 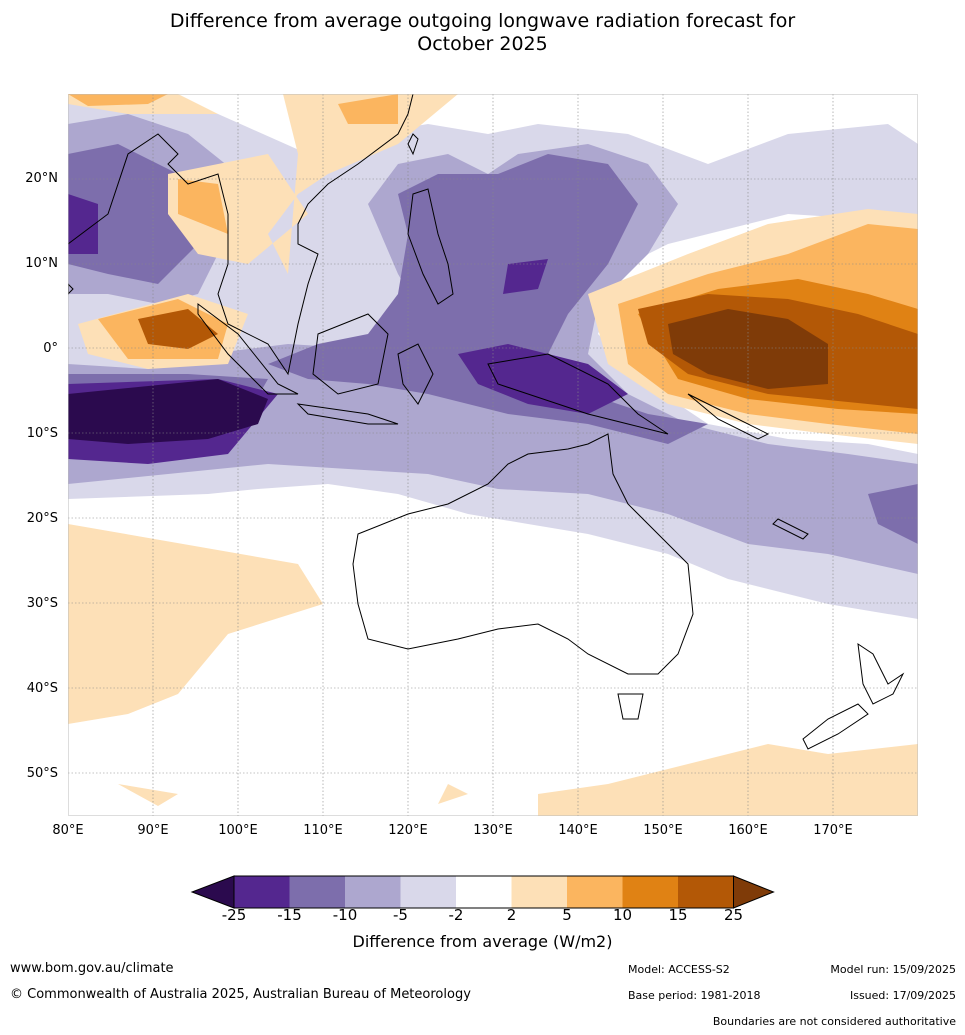 I want to click on colorbar-tick-label: 15, so click(x=678, y=915).